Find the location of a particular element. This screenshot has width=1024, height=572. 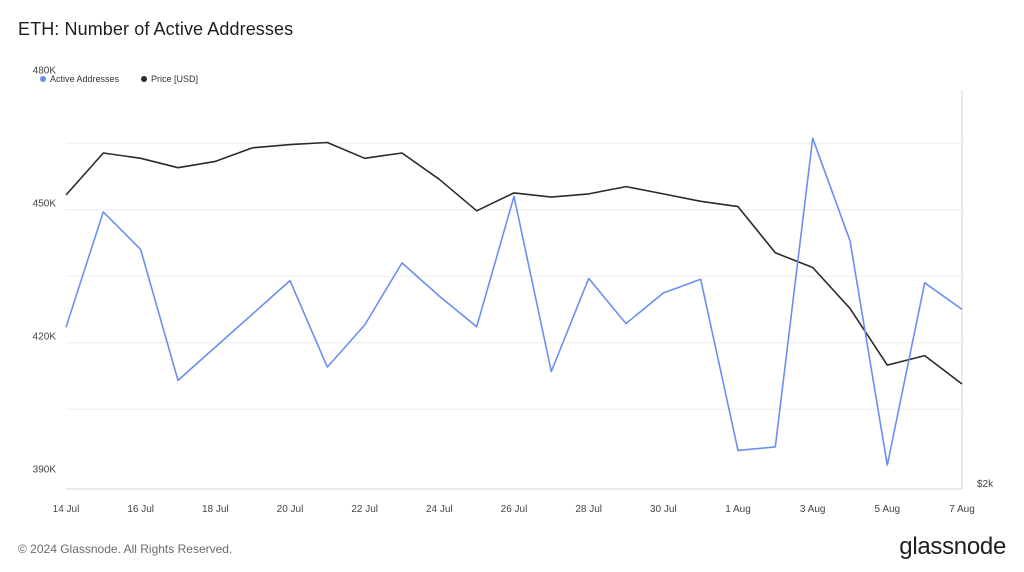

y-axis-ticks: 390K 420K 450K 480K is located at coordinates (45, 271).